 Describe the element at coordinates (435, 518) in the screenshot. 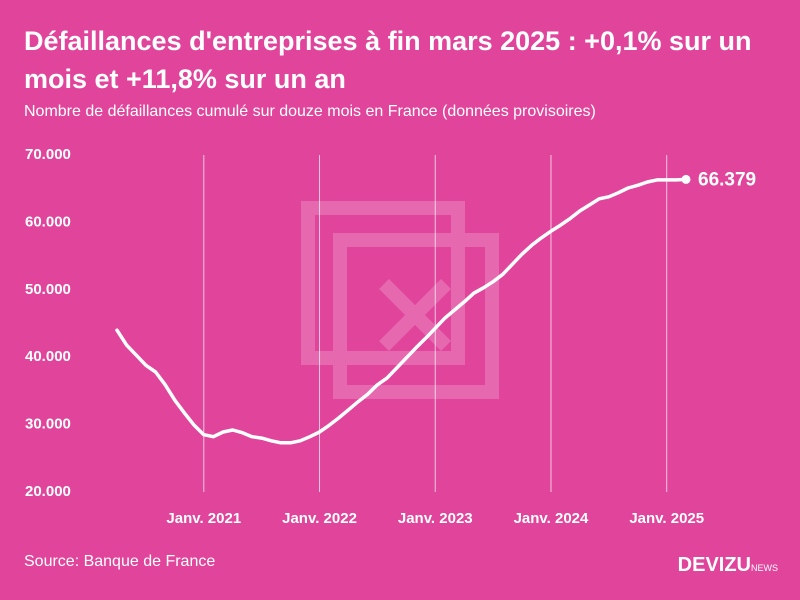

I see `x-tick-label: Janv. 2023` at that location.